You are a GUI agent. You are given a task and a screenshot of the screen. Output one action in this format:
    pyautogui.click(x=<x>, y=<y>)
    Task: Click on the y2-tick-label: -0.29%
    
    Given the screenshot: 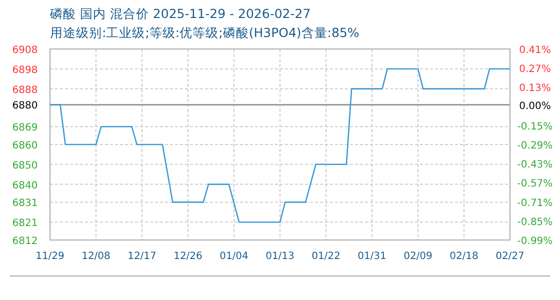 What is the action you would take?
    pyautogui.click(x=535, y=146)
    